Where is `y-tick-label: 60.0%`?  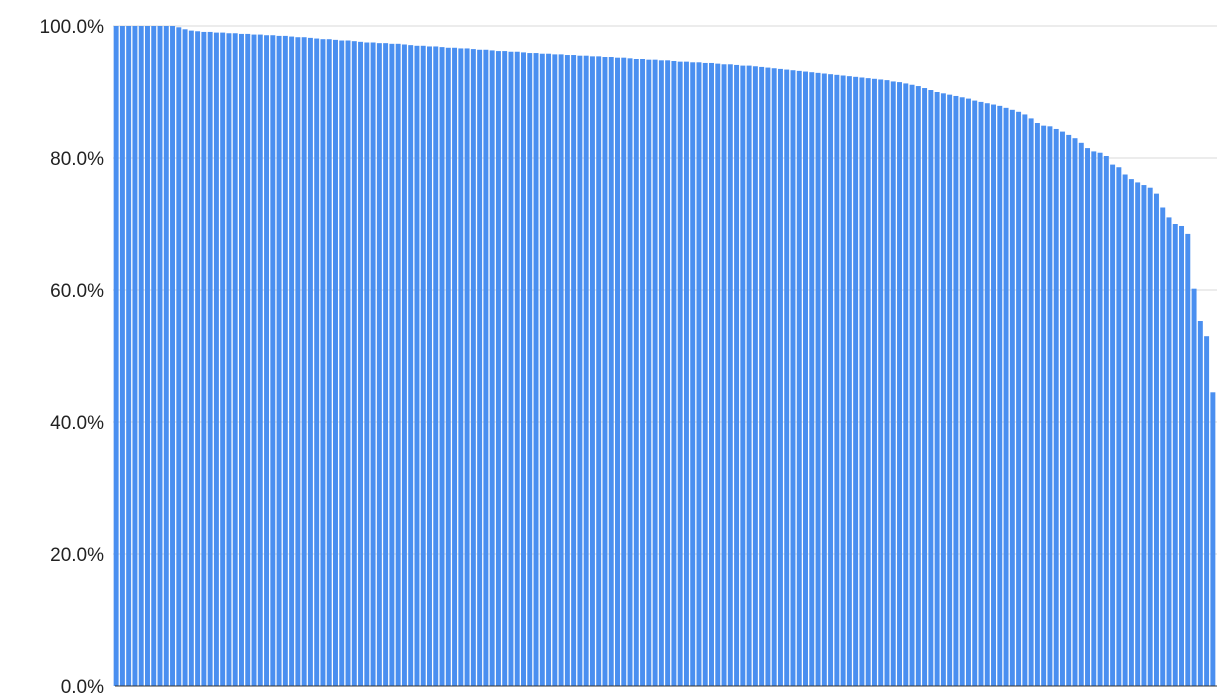
y-tick-label: 60.0% is located at coordinates (77, 291).